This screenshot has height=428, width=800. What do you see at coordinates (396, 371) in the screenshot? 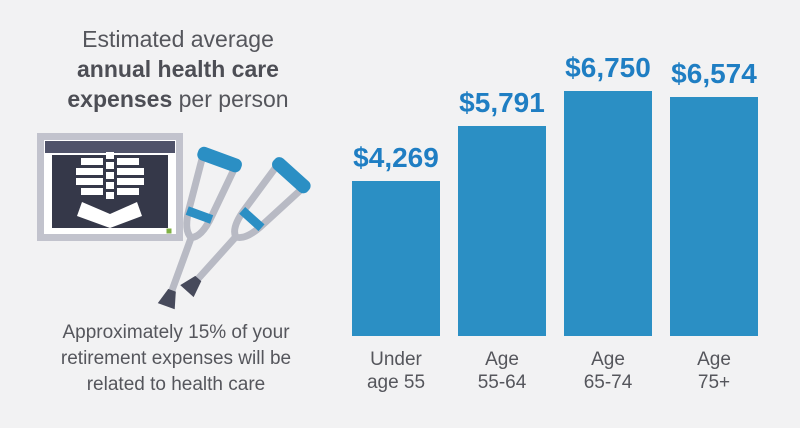
I see `category-label: Under age 55` at bounding box center [396, 371].